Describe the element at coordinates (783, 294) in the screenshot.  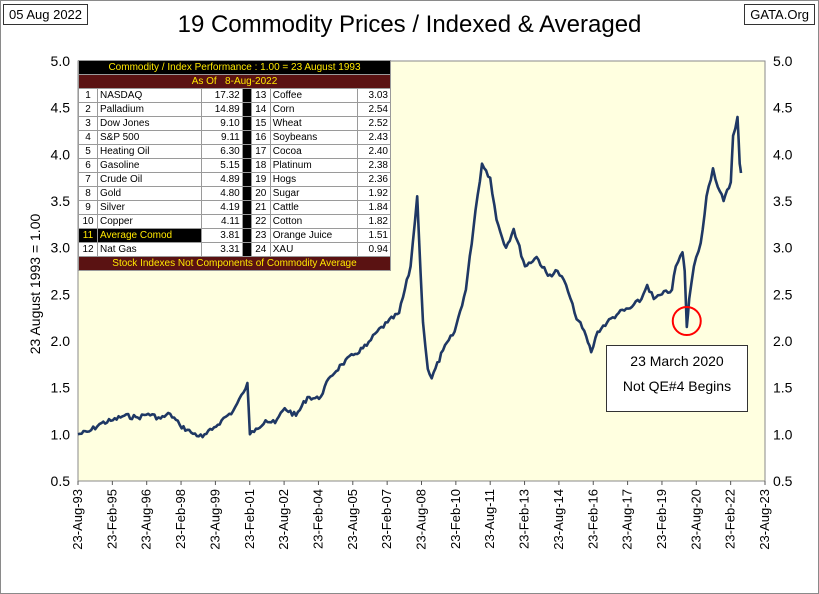
I see `y-tick-label-right: 2.5` at that location.